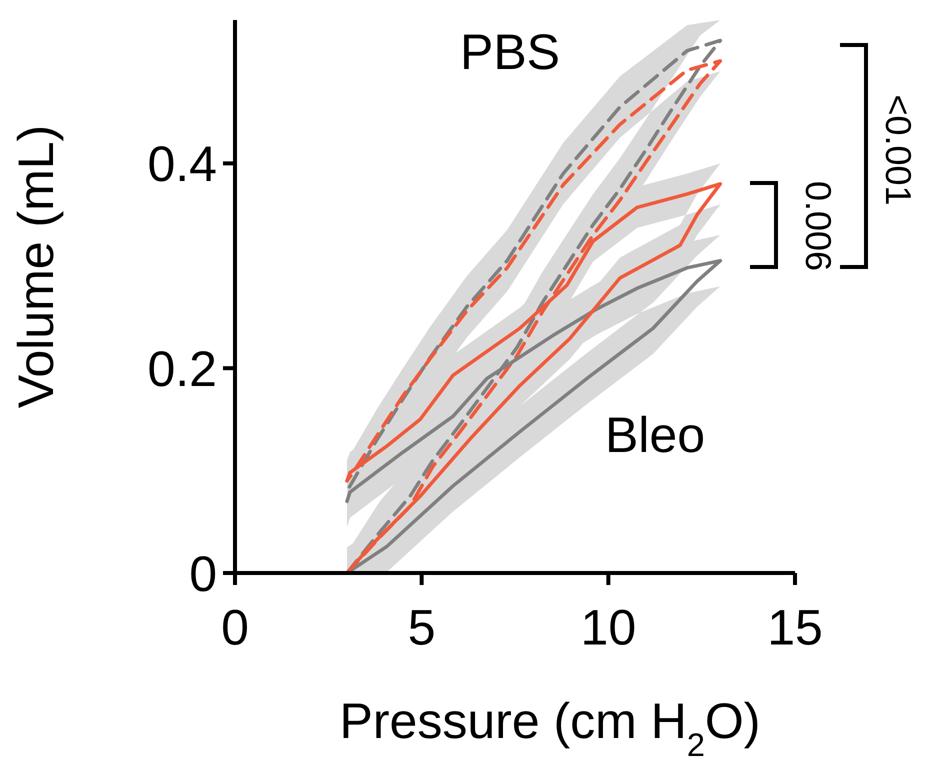 This screenshot has width=933, height=784. Describe the element at coordinates (422, 628) in the screenshot. I see `x-tick-label: 5` at that location.